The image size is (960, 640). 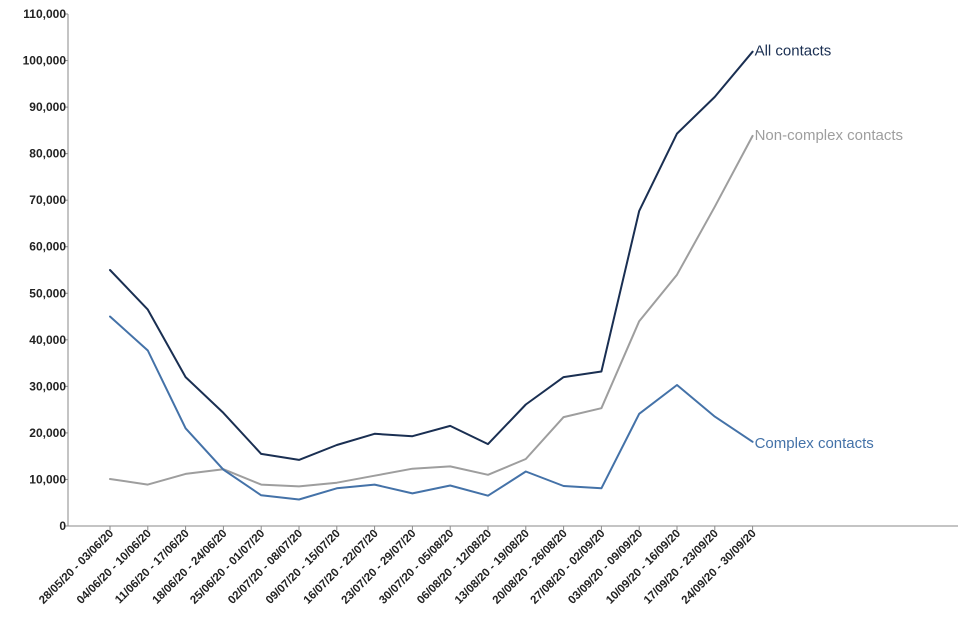 I want to click on series-label: All contacts, so click(x=793, y=51).